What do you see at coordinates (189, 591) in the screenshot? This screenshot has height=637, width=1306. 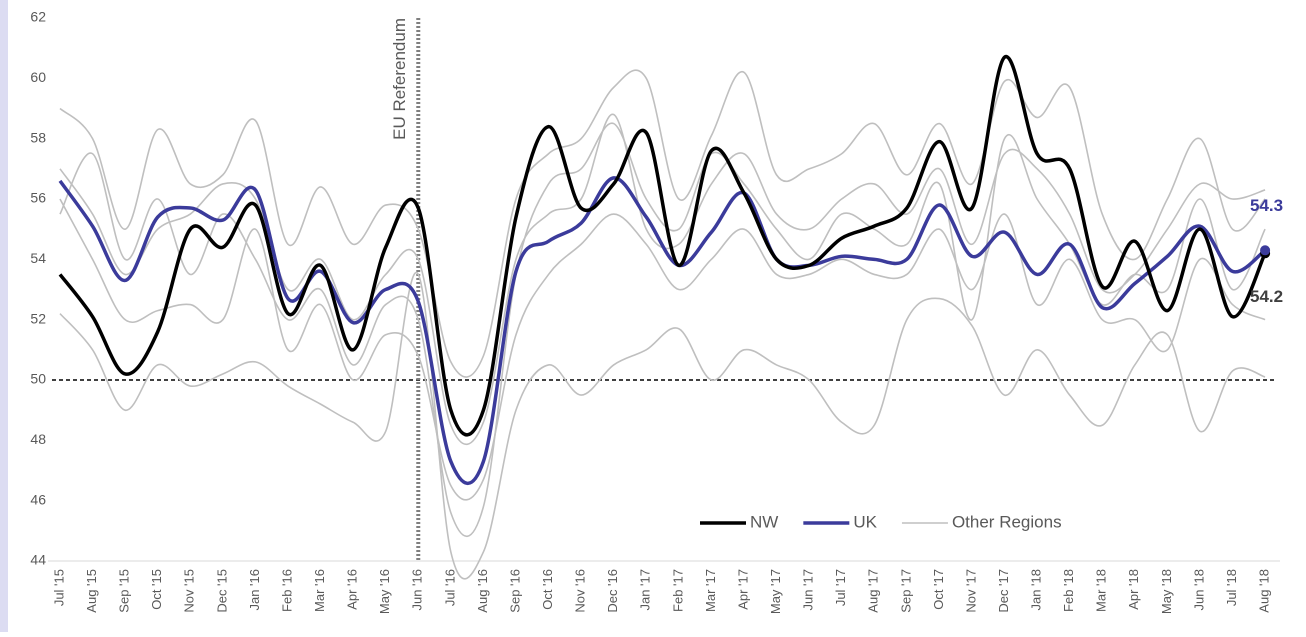 I see `x-tick-label: Nov '15` at bounding box center [189, 591].